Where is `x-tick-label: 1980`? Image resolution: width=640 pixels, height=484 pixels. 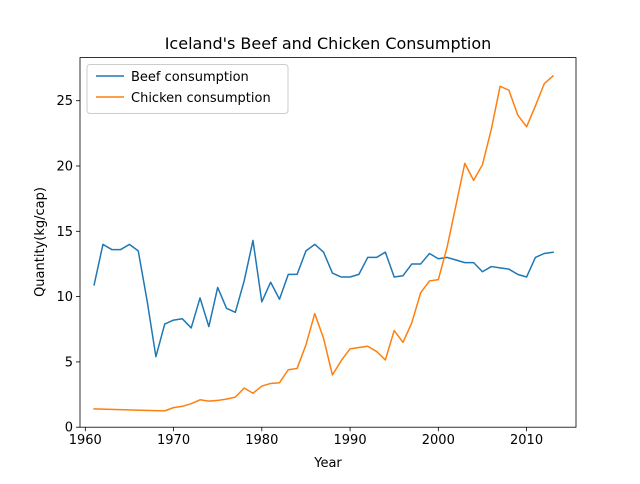 x-tick-label: 1980 is located at coordinates (261, 440).